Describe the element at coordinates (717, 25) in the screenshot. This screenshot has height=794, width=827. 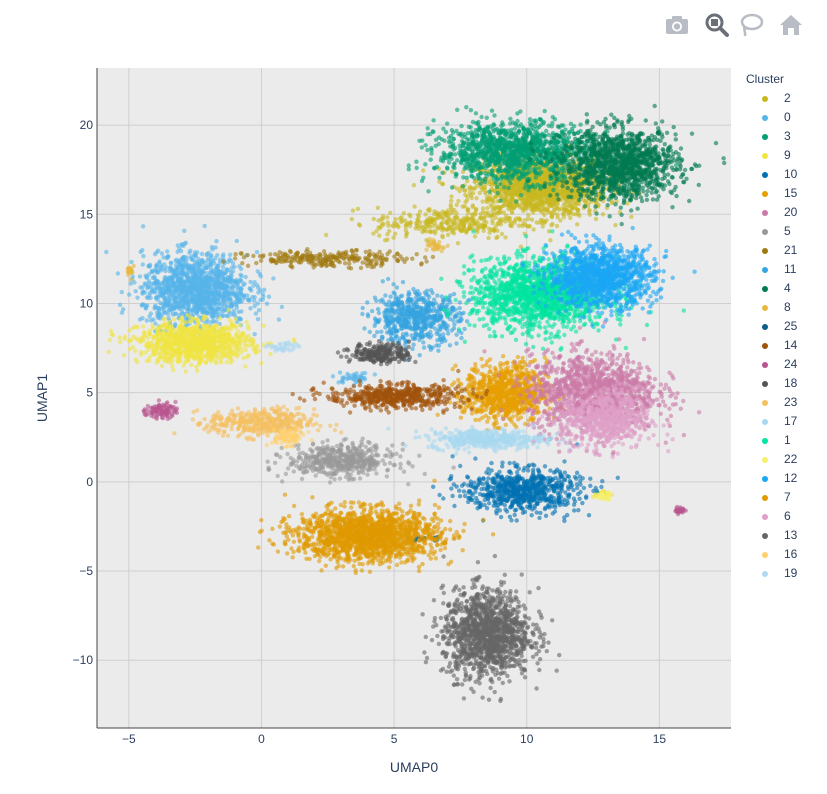
I see `zoom-button` at that location.